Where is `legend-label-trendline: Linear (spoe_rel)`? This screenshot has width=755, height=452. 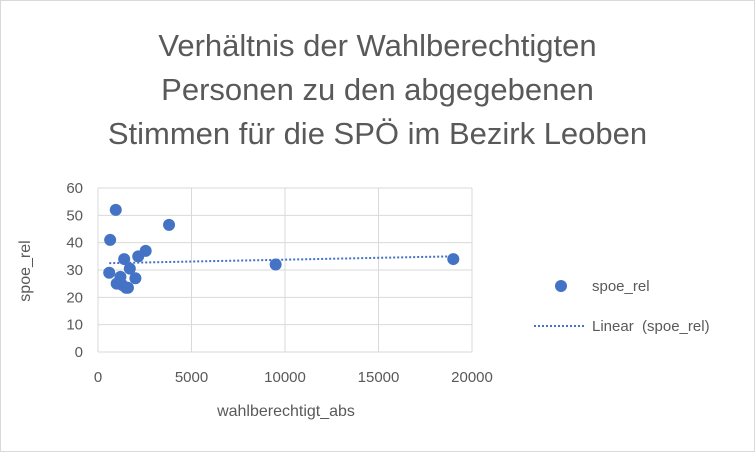 legend-label-trendline: Linear (spoe_rel) is located at coordinates (651, 326).